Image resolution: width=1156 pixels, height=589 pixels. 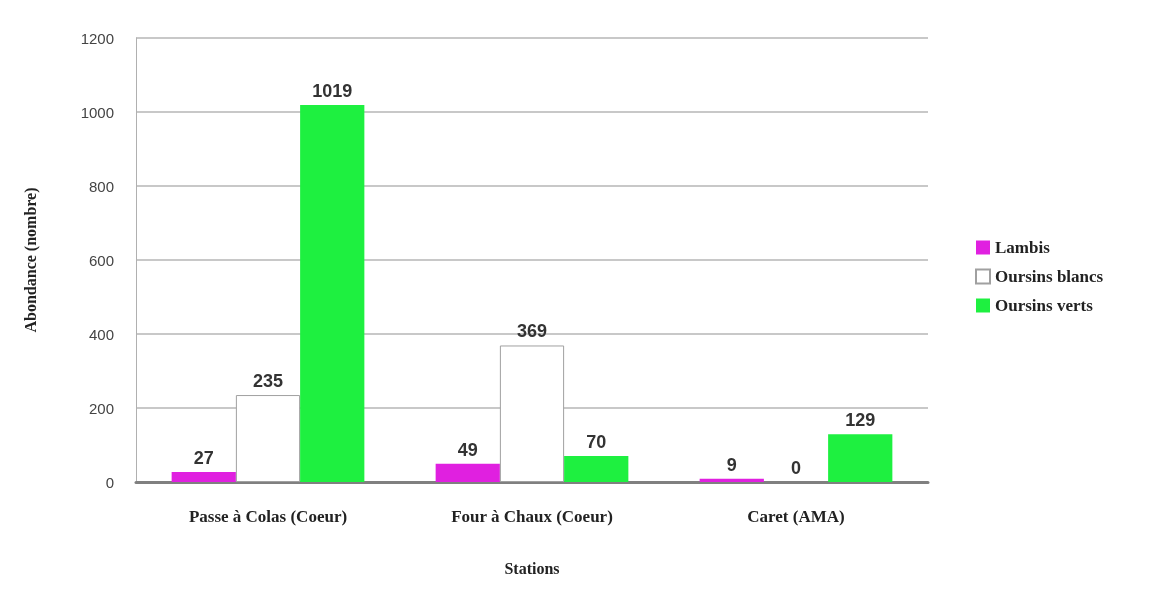 I want to click on data-label: 235, so click(x=268, y=381).